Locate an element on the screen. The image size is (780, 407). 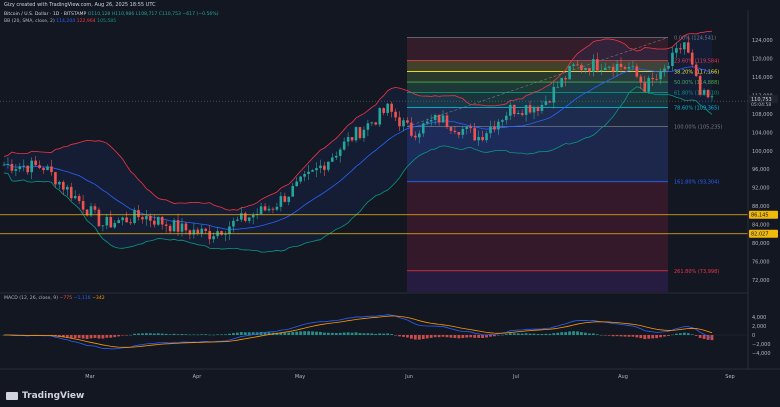
bb-label: BB (20, SMA, close, 2) is located at coordinates (29, 21).